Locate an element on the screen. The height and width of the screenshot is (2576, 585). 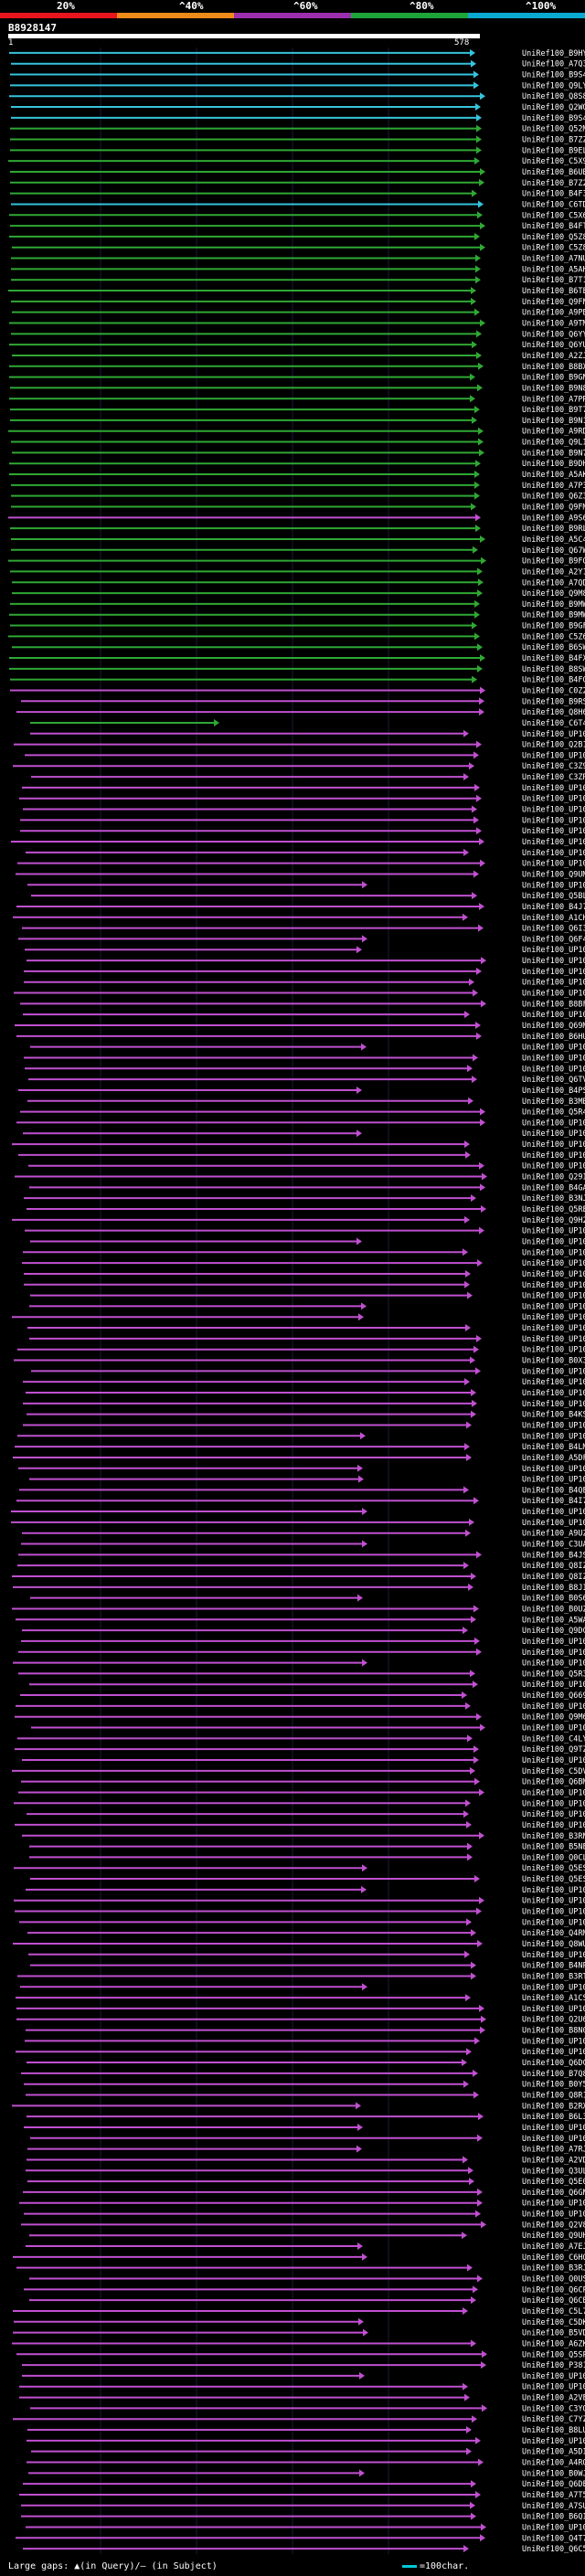
hit-label: UniRef100_Q9M8L9 is located at coordinates (553, 594).